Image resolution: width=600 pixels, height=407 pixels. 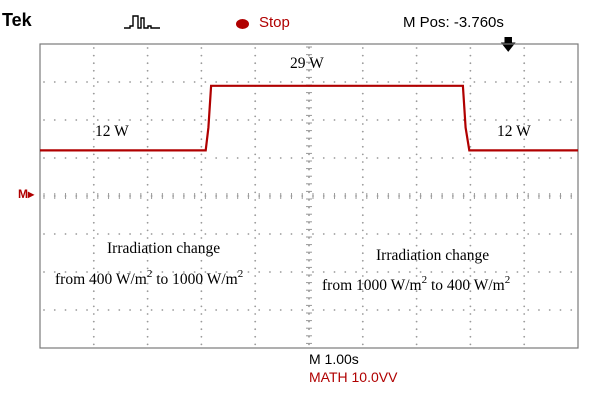 I want to click on change1-from: from 400 W/m, so click(x=101, y=279).